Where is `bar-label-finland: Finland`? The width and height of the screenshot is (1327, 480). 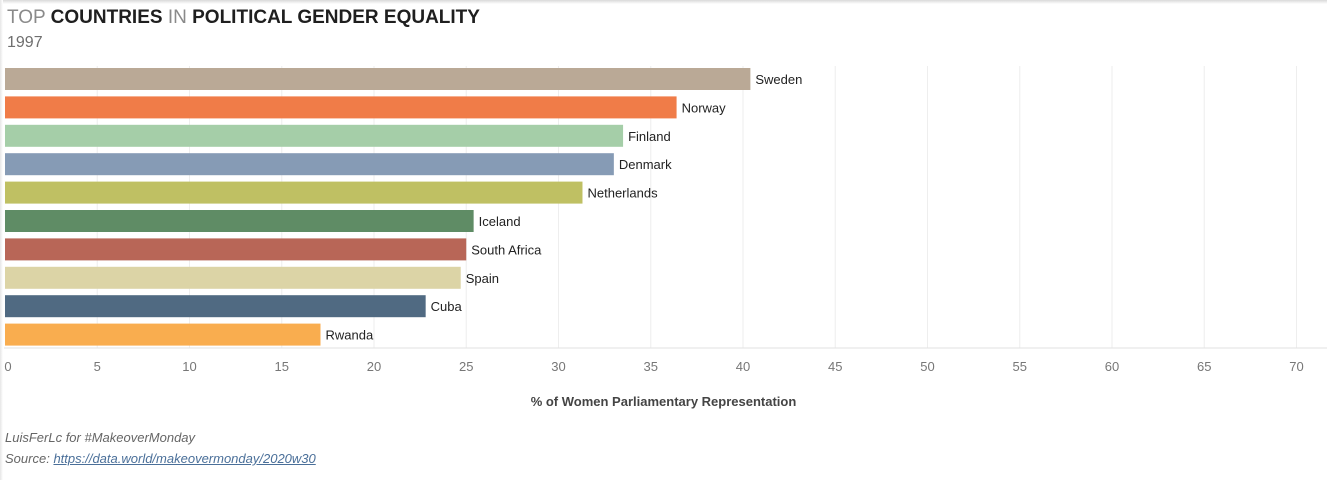 bar-label-finland: Finland is located at coordinates (649, 136).